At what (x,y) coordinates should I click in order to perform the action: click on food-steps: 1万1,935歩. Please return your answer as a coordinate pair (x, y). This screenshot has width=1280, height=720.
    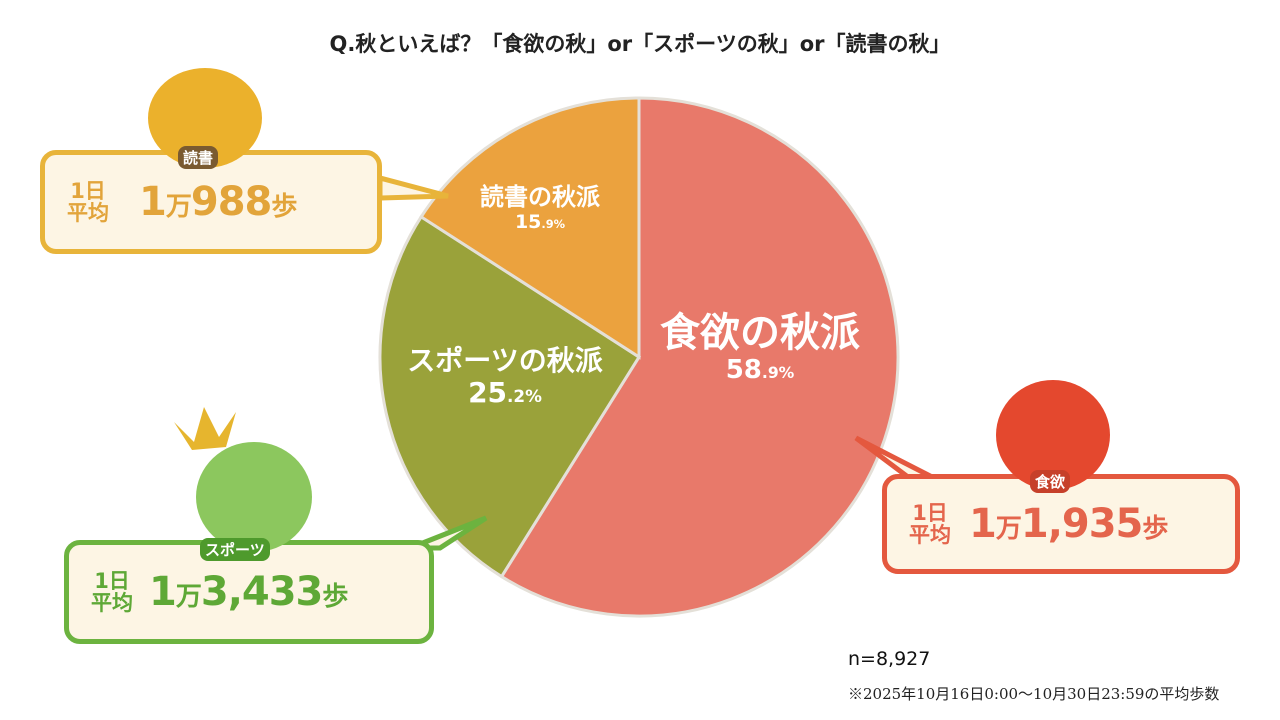
    Looking at the image, I should click on (1068, 524).